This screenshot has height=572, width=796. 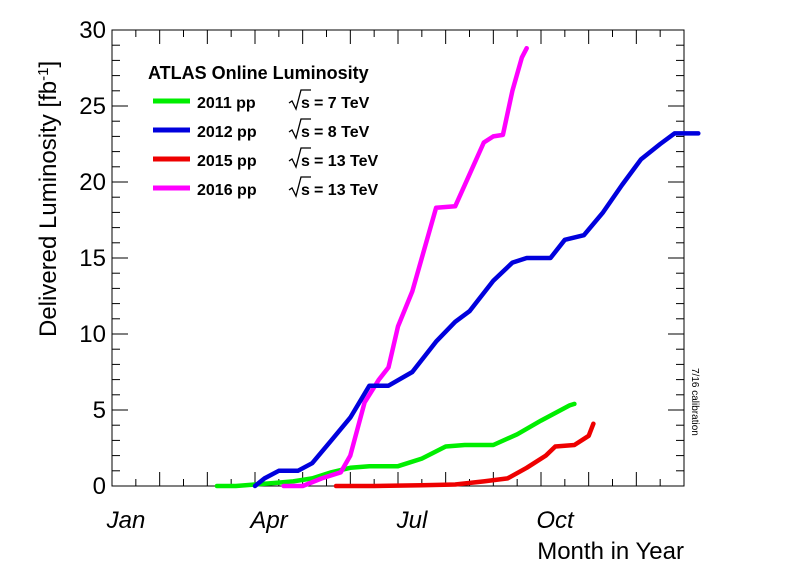 What do you see at coordinates (99, 486) in the screenshot?
I see `y-tick-label: 0` at bounding box center [99, 486].